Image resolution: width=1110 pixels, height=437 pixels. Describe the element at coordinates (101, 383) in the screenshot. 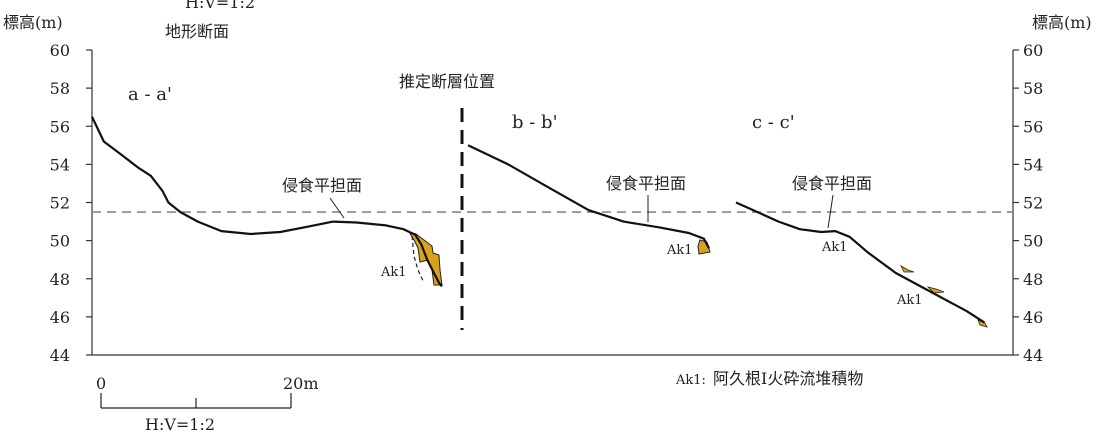

I see `scale-bar-start: 0` at that location.